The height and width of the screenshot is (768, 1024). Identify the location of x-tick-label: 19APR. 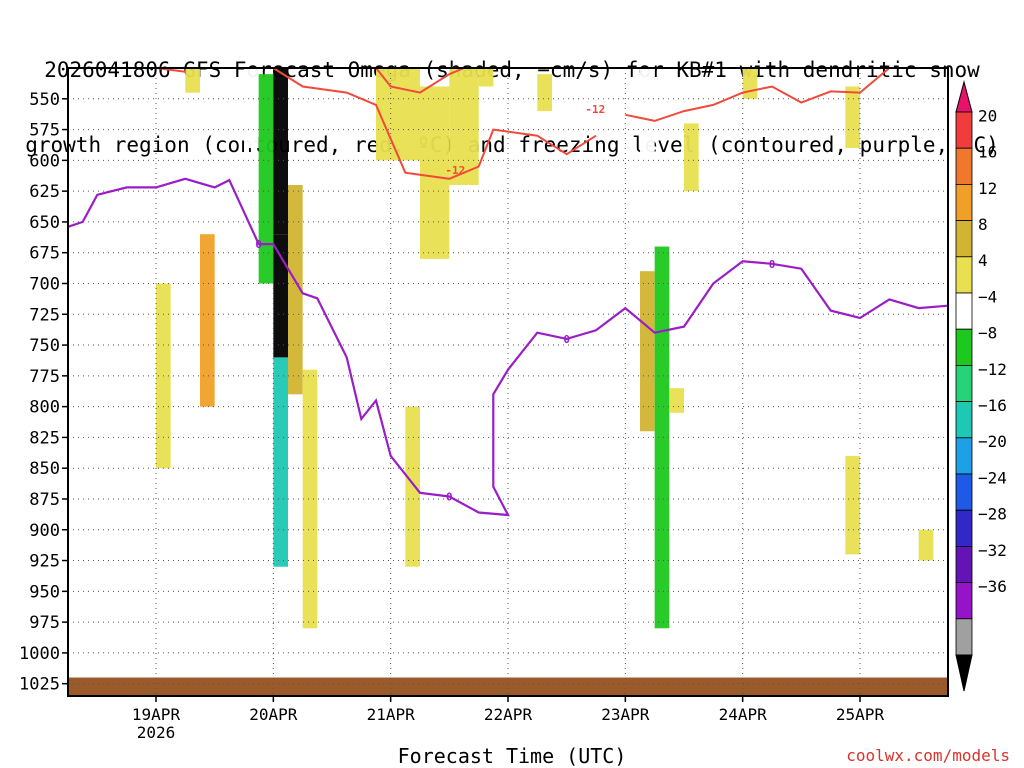
(156, 714).